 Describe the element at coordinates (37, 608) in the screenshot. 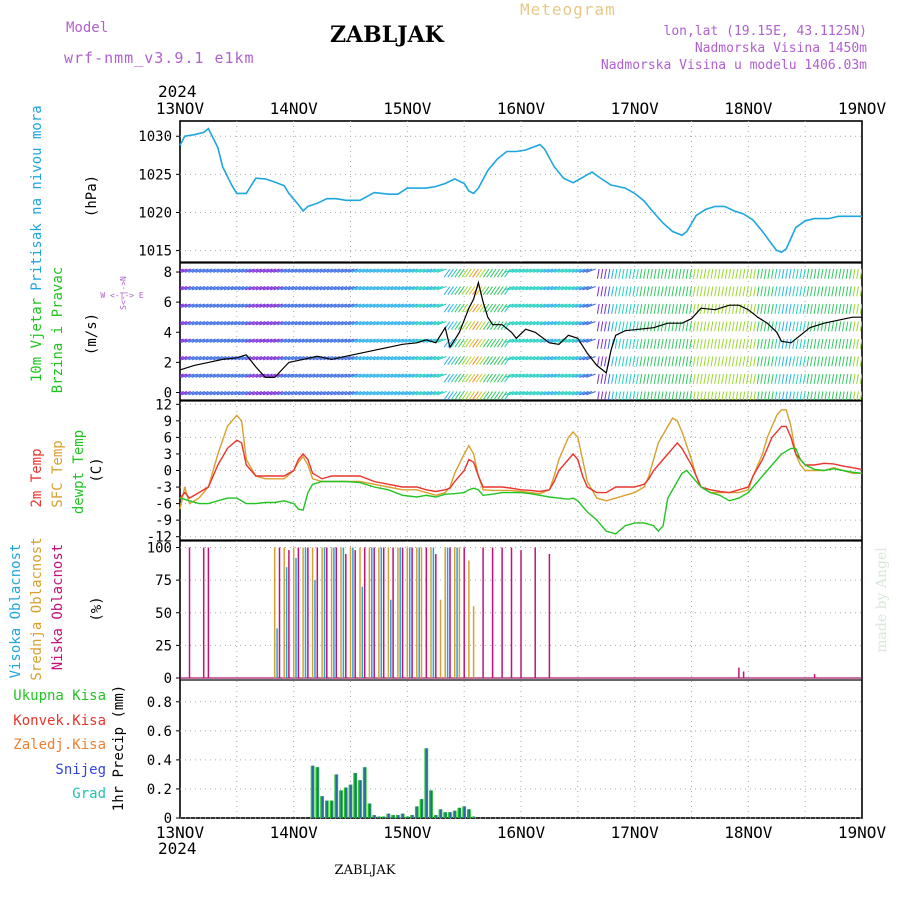

I see `cloud-label-mid: Srednja Oblacnost` at that location.